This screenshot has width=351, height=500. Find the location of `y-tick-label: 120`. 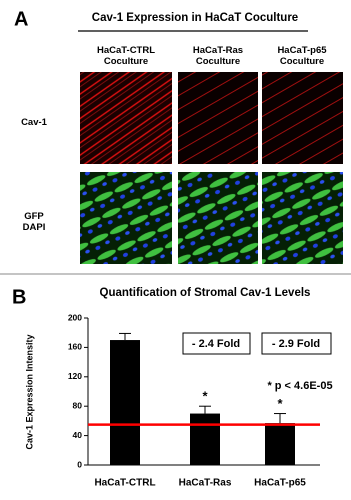

y-tick-label: 120 is located at coordinates (75, 376).